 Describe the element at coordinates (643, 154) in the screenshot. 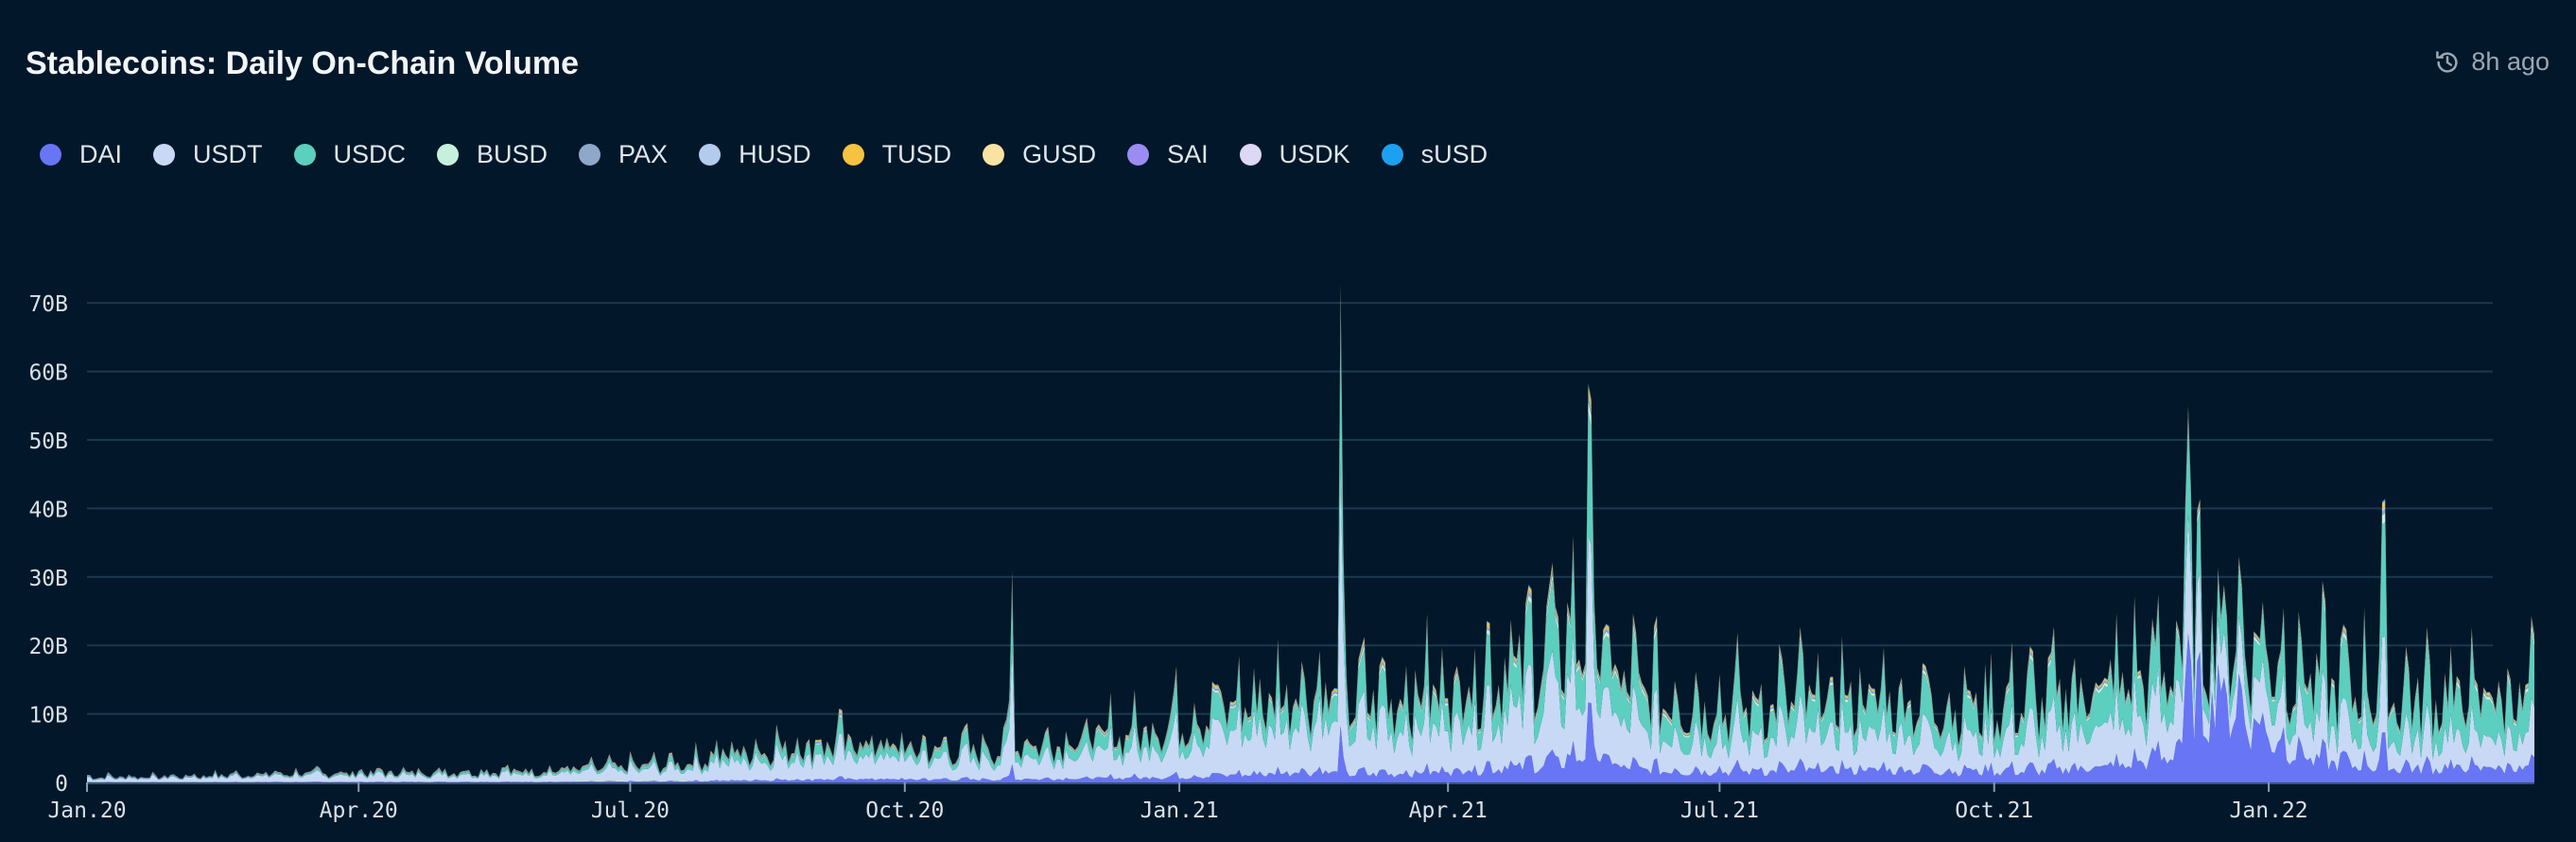

I see `legend-label: PAX` at that location.